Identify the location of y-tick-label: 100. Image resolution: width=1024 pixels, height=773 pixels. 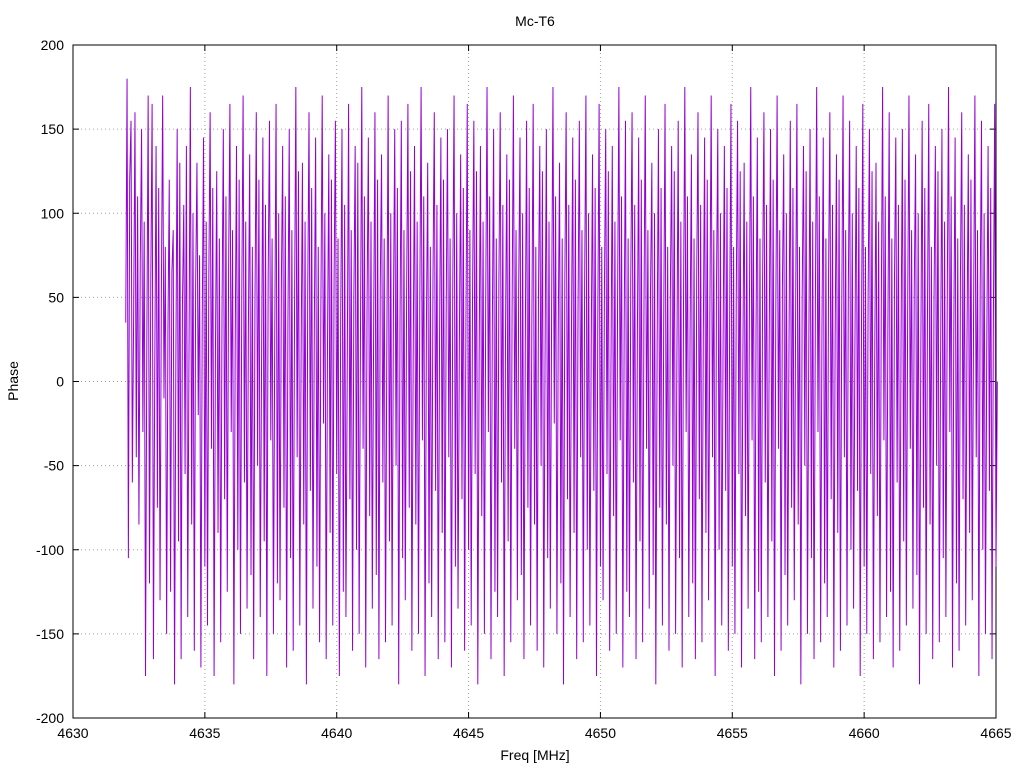
(53, 213).